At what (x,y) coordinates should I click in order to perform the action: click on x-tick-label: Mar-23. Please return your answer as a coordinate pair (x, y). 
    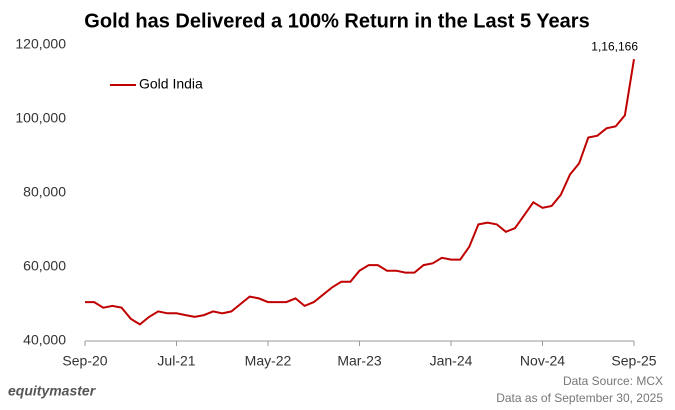
    Looking at the image, I should click on (359, 361).